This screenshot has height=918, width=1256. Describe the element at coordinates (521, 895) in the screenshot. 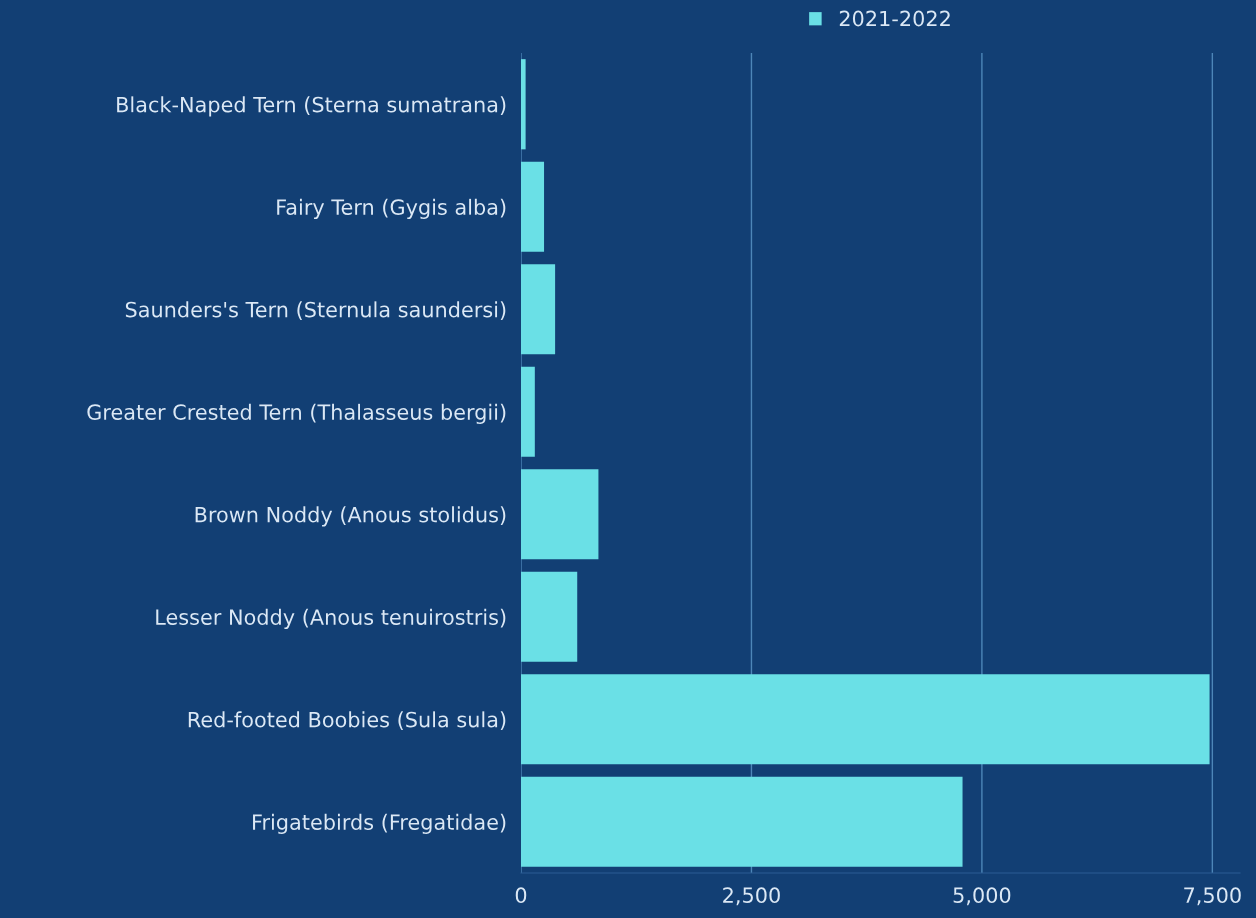

I see `x-tick-label: 0` at that location.